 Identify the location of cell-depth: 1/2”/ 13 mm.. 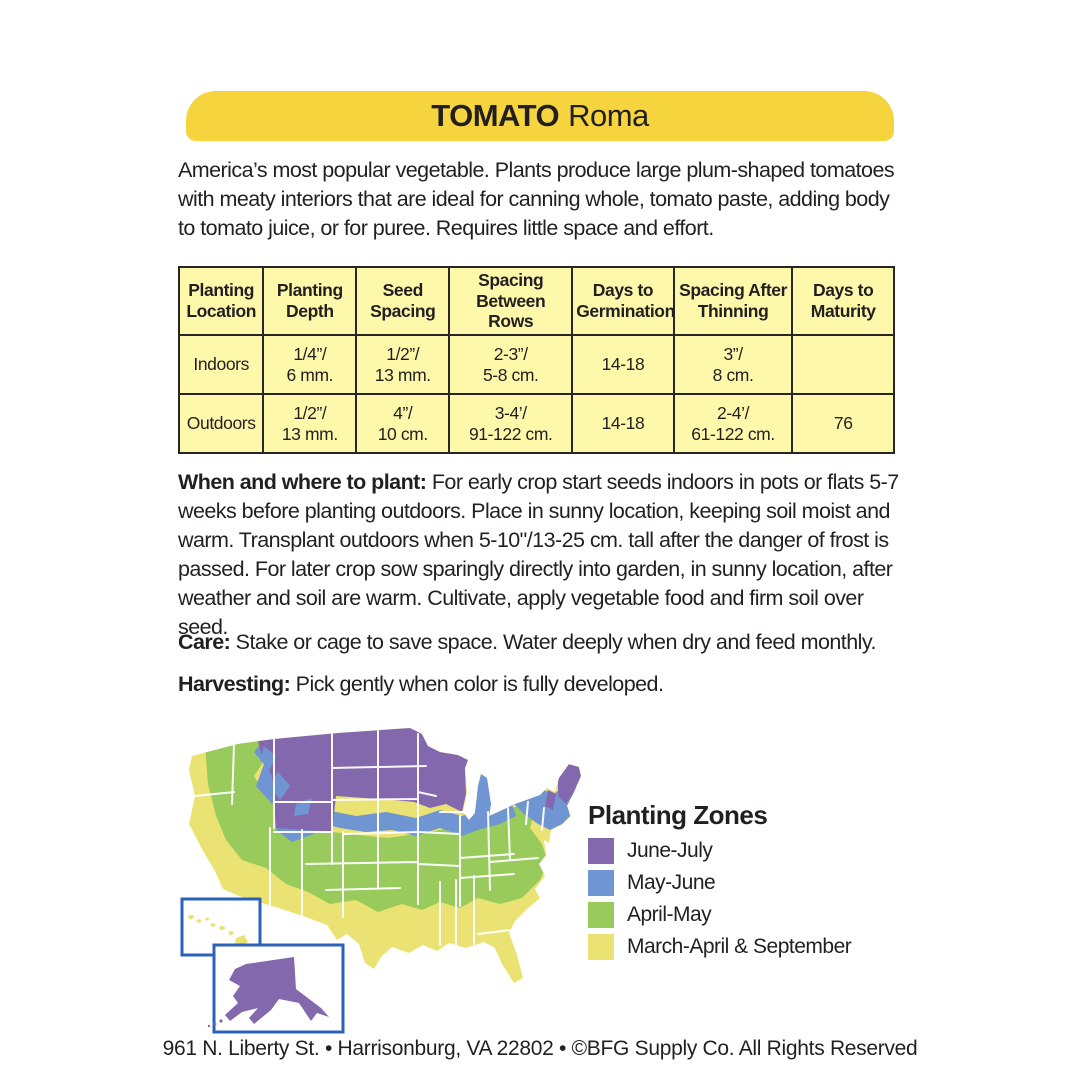
(310, 423).